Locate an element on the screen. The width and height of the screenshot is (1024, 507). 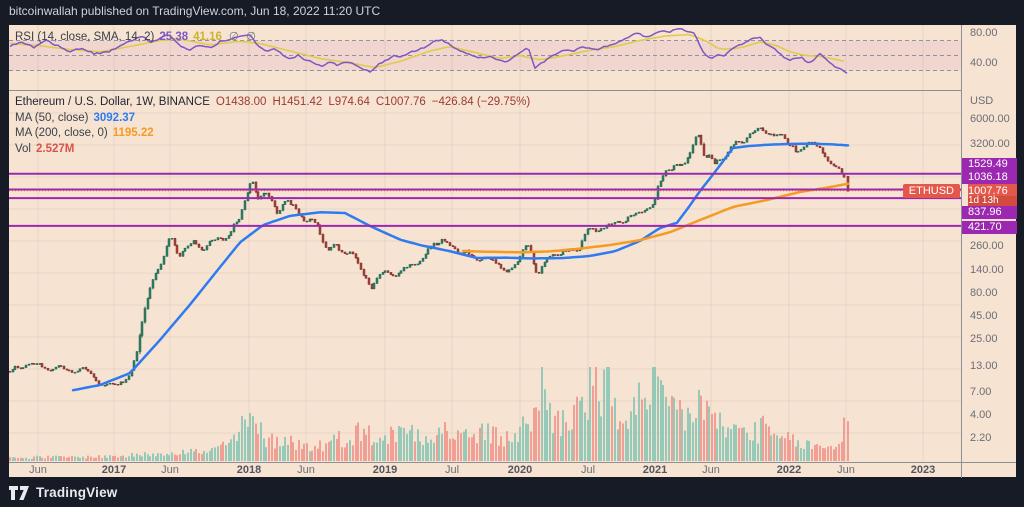
rsi-legend-label: RSI (14, close, SMA, 14, 2) is located at coordinates (85, 37).